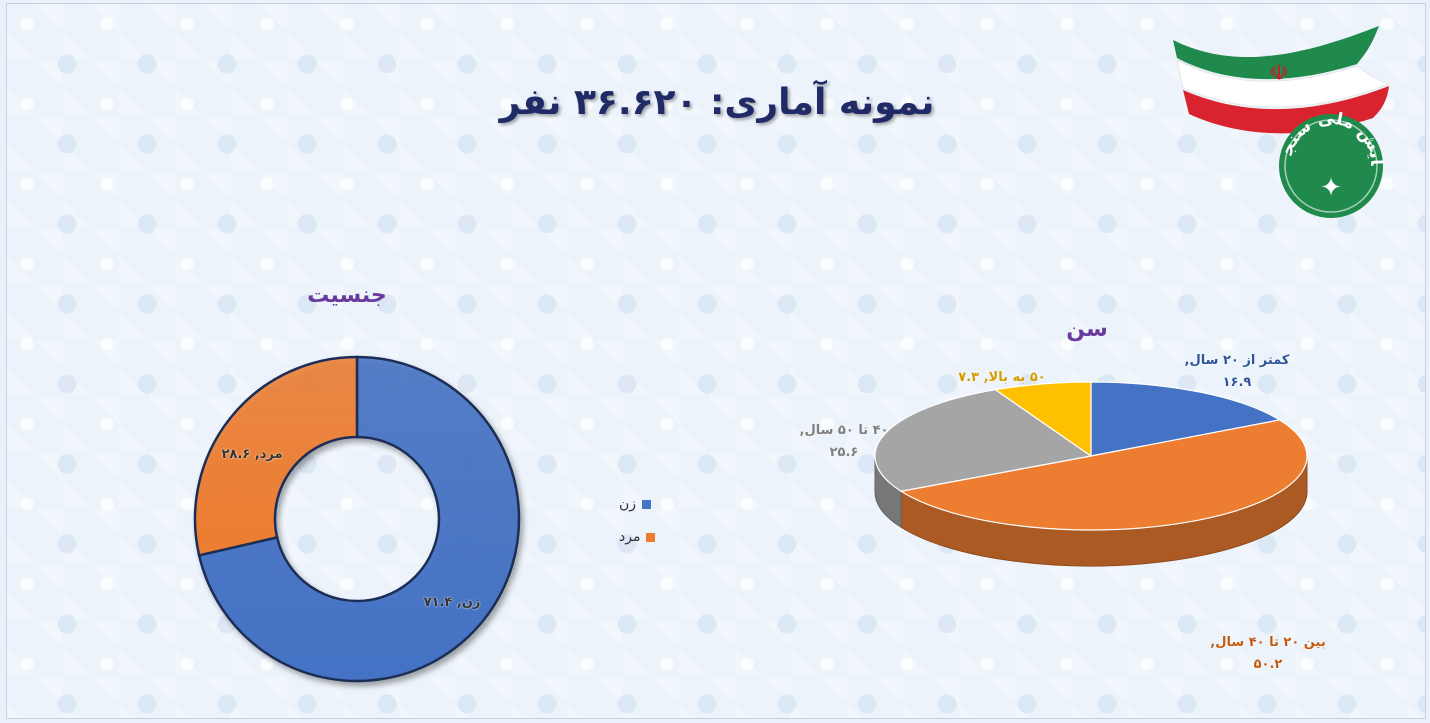  Describe the element at coordinates (844, 452) in the screenshot. I see `pie-label-40-50-value: ۲۵.۶` at that location.